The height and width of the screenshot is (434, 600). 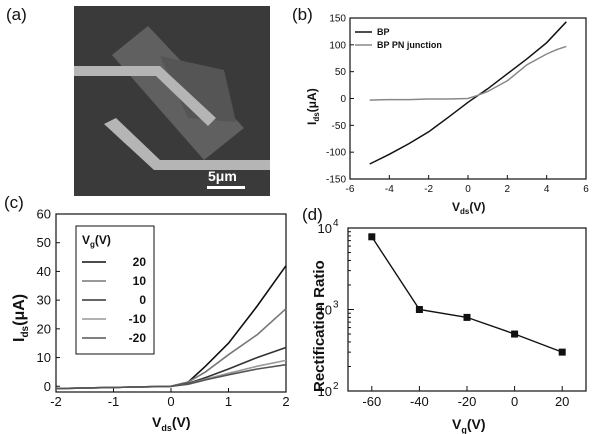 What do you see at coordinates (547, 189) in the screenshot?
I see `x-tick-label-b-5: 4` at bounding box center [547, 189].